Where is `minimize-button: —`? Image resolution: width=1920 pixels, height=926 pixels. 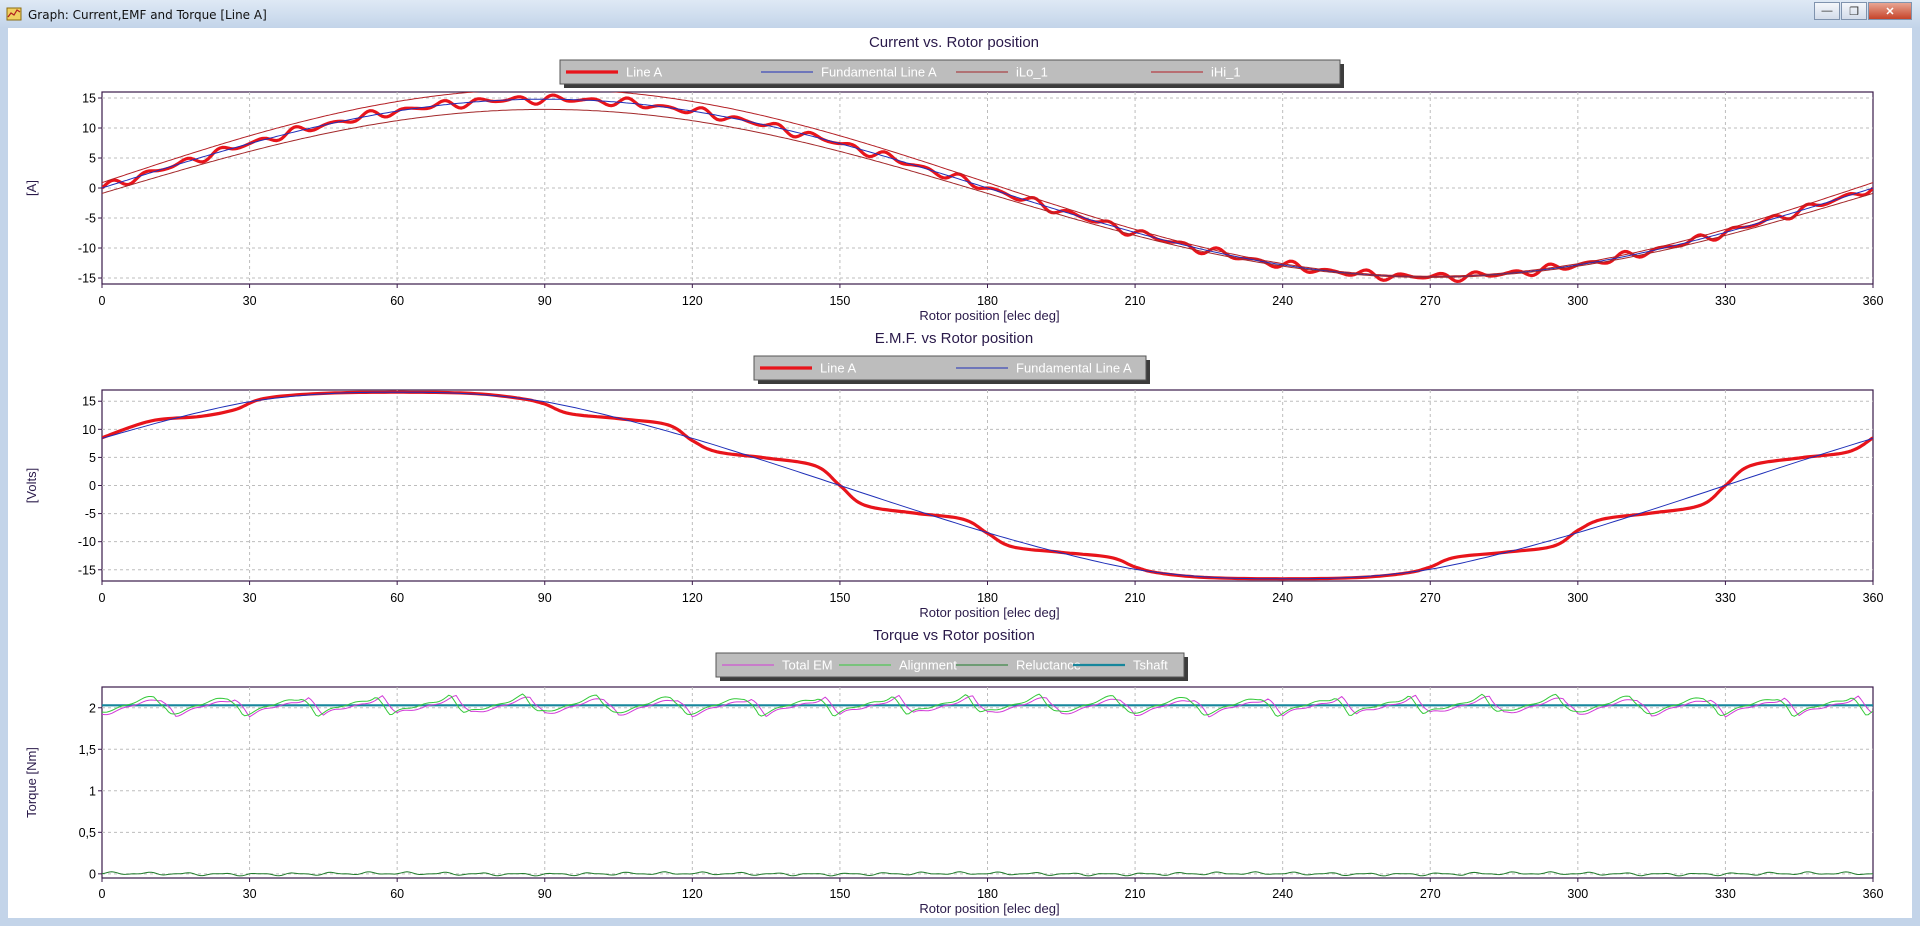 minimize-button: — is located at coordinates (1827, 11).